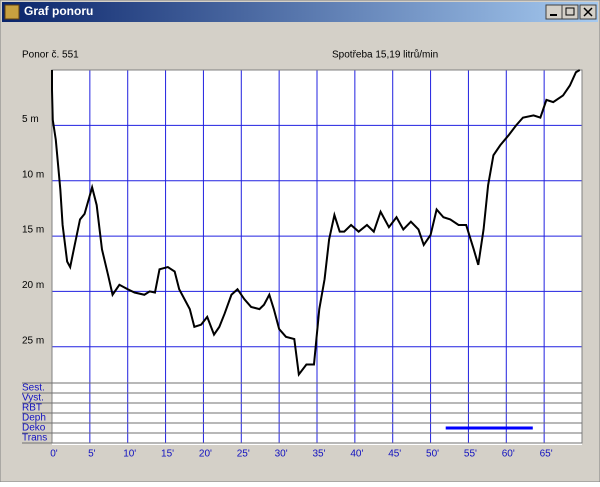  I want to click on lane-label: Sest., so click(33, 388).